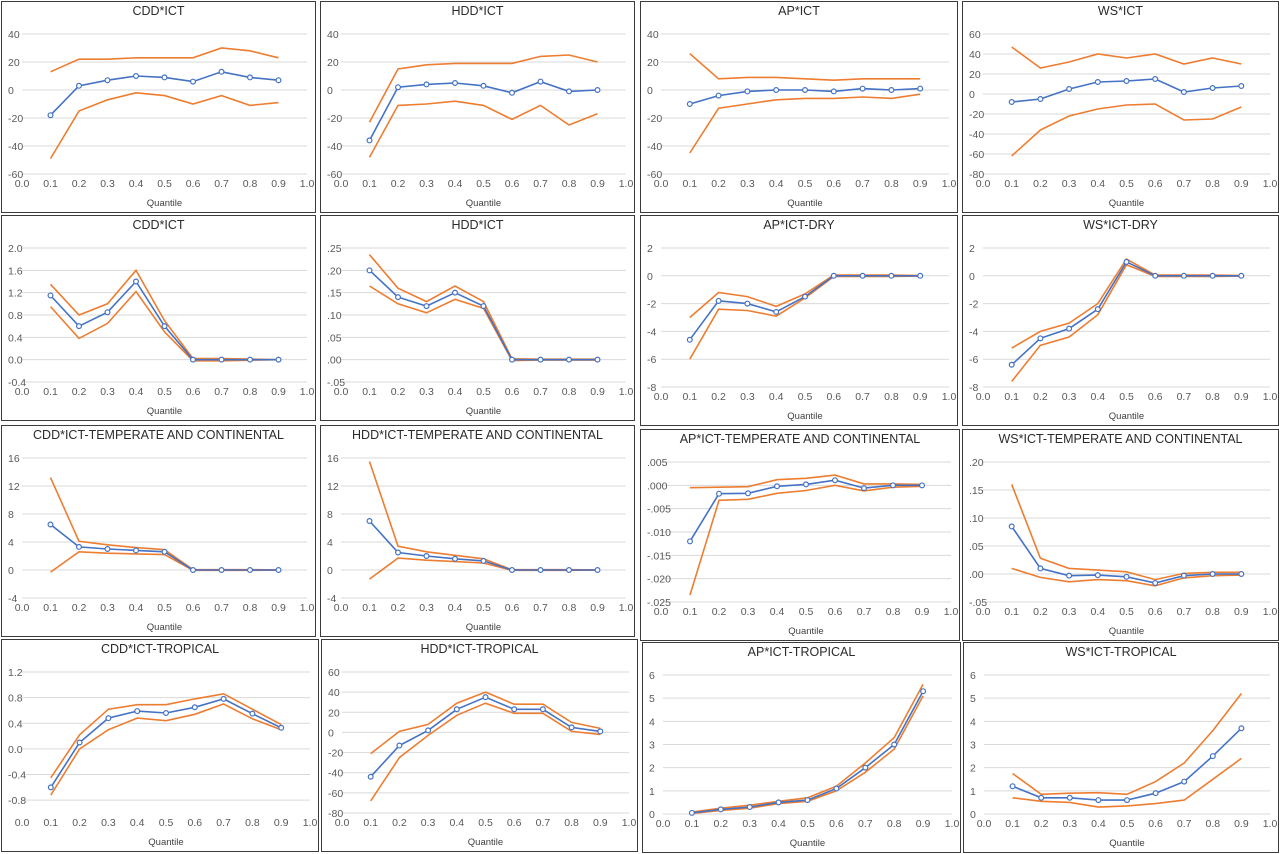  I want to click on y-tick-label: -40, so click(334, 147).